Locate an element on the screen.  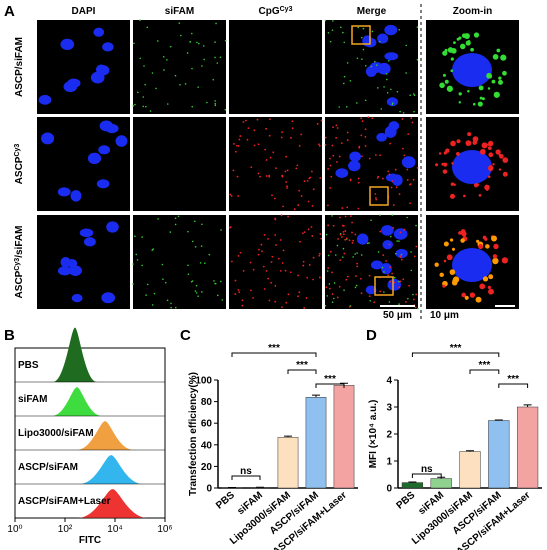
y-tick-label: 0 is located at coordinates (209, 489).